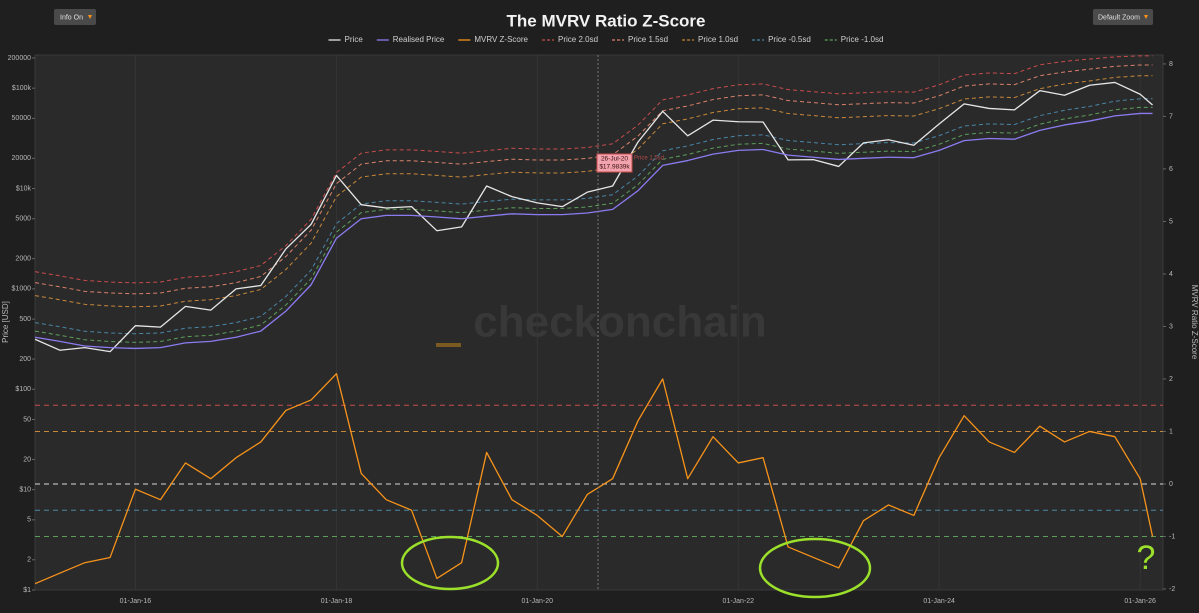  I want to click on x-tick-label: 01-Jan-26, so click(1140, 601).